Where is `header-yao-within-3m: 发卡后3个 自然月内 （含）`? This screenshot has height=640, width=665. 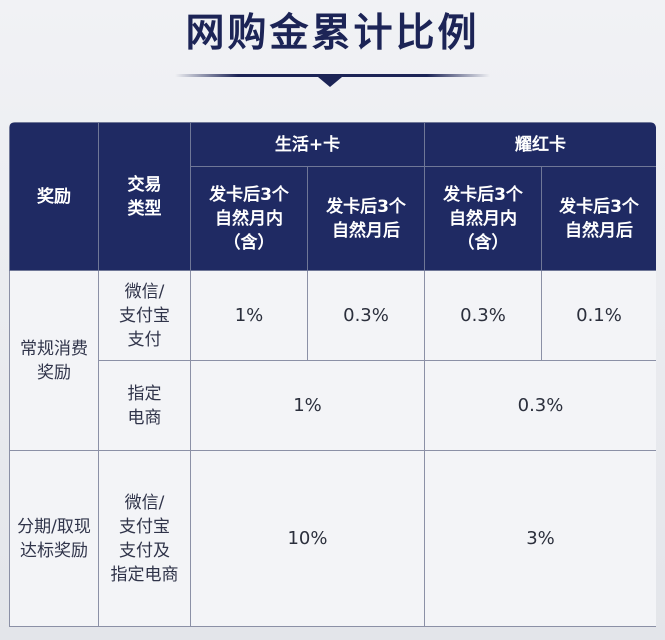
header-yao-within-3m: 发卡后3个 自然月内 （含） is located at coordinates (483, 218).